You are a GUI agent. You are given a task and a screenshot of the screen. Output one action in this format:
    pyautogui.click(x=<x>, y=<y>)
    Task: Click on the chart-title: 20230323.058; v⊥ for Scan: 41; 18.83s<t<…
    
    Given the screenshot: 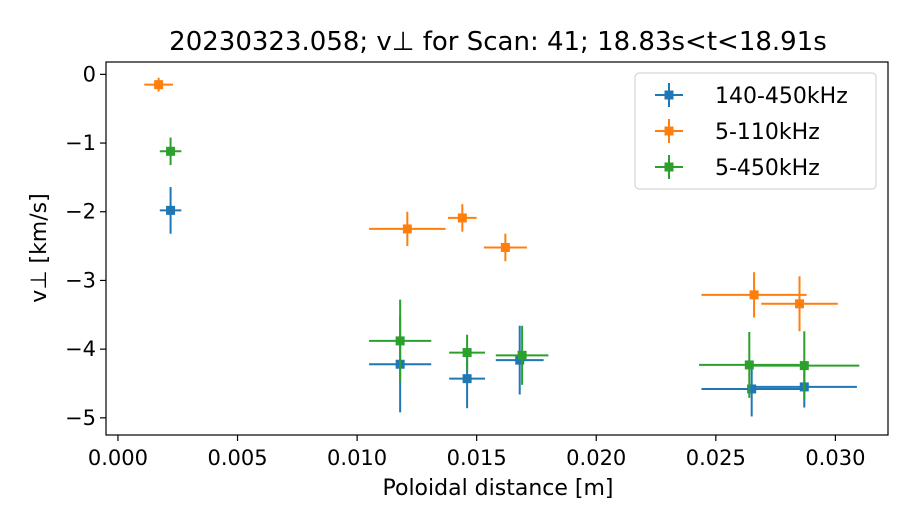 What is the action you would take?
    pyautogui.click(x=498, y=42)
    